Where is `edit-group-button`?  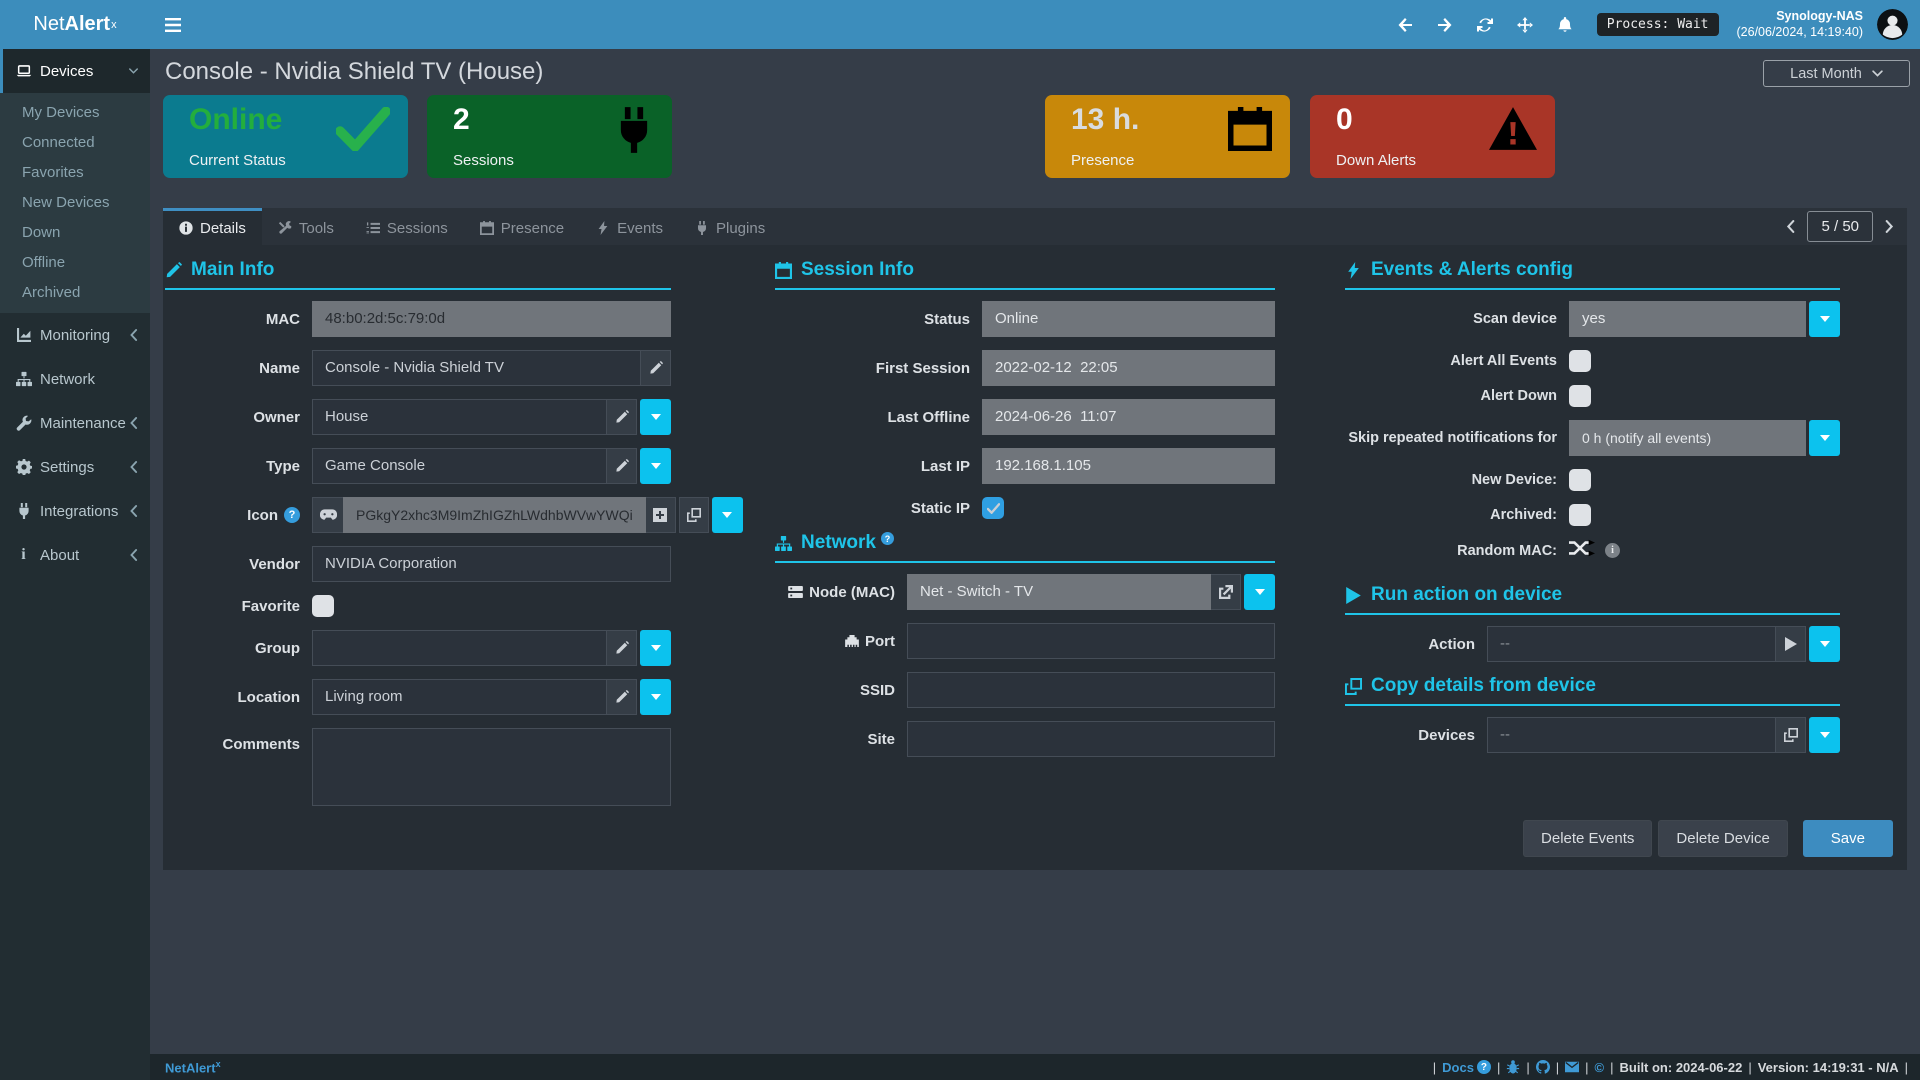 edit-group-button is located at coordinates (622, 648).